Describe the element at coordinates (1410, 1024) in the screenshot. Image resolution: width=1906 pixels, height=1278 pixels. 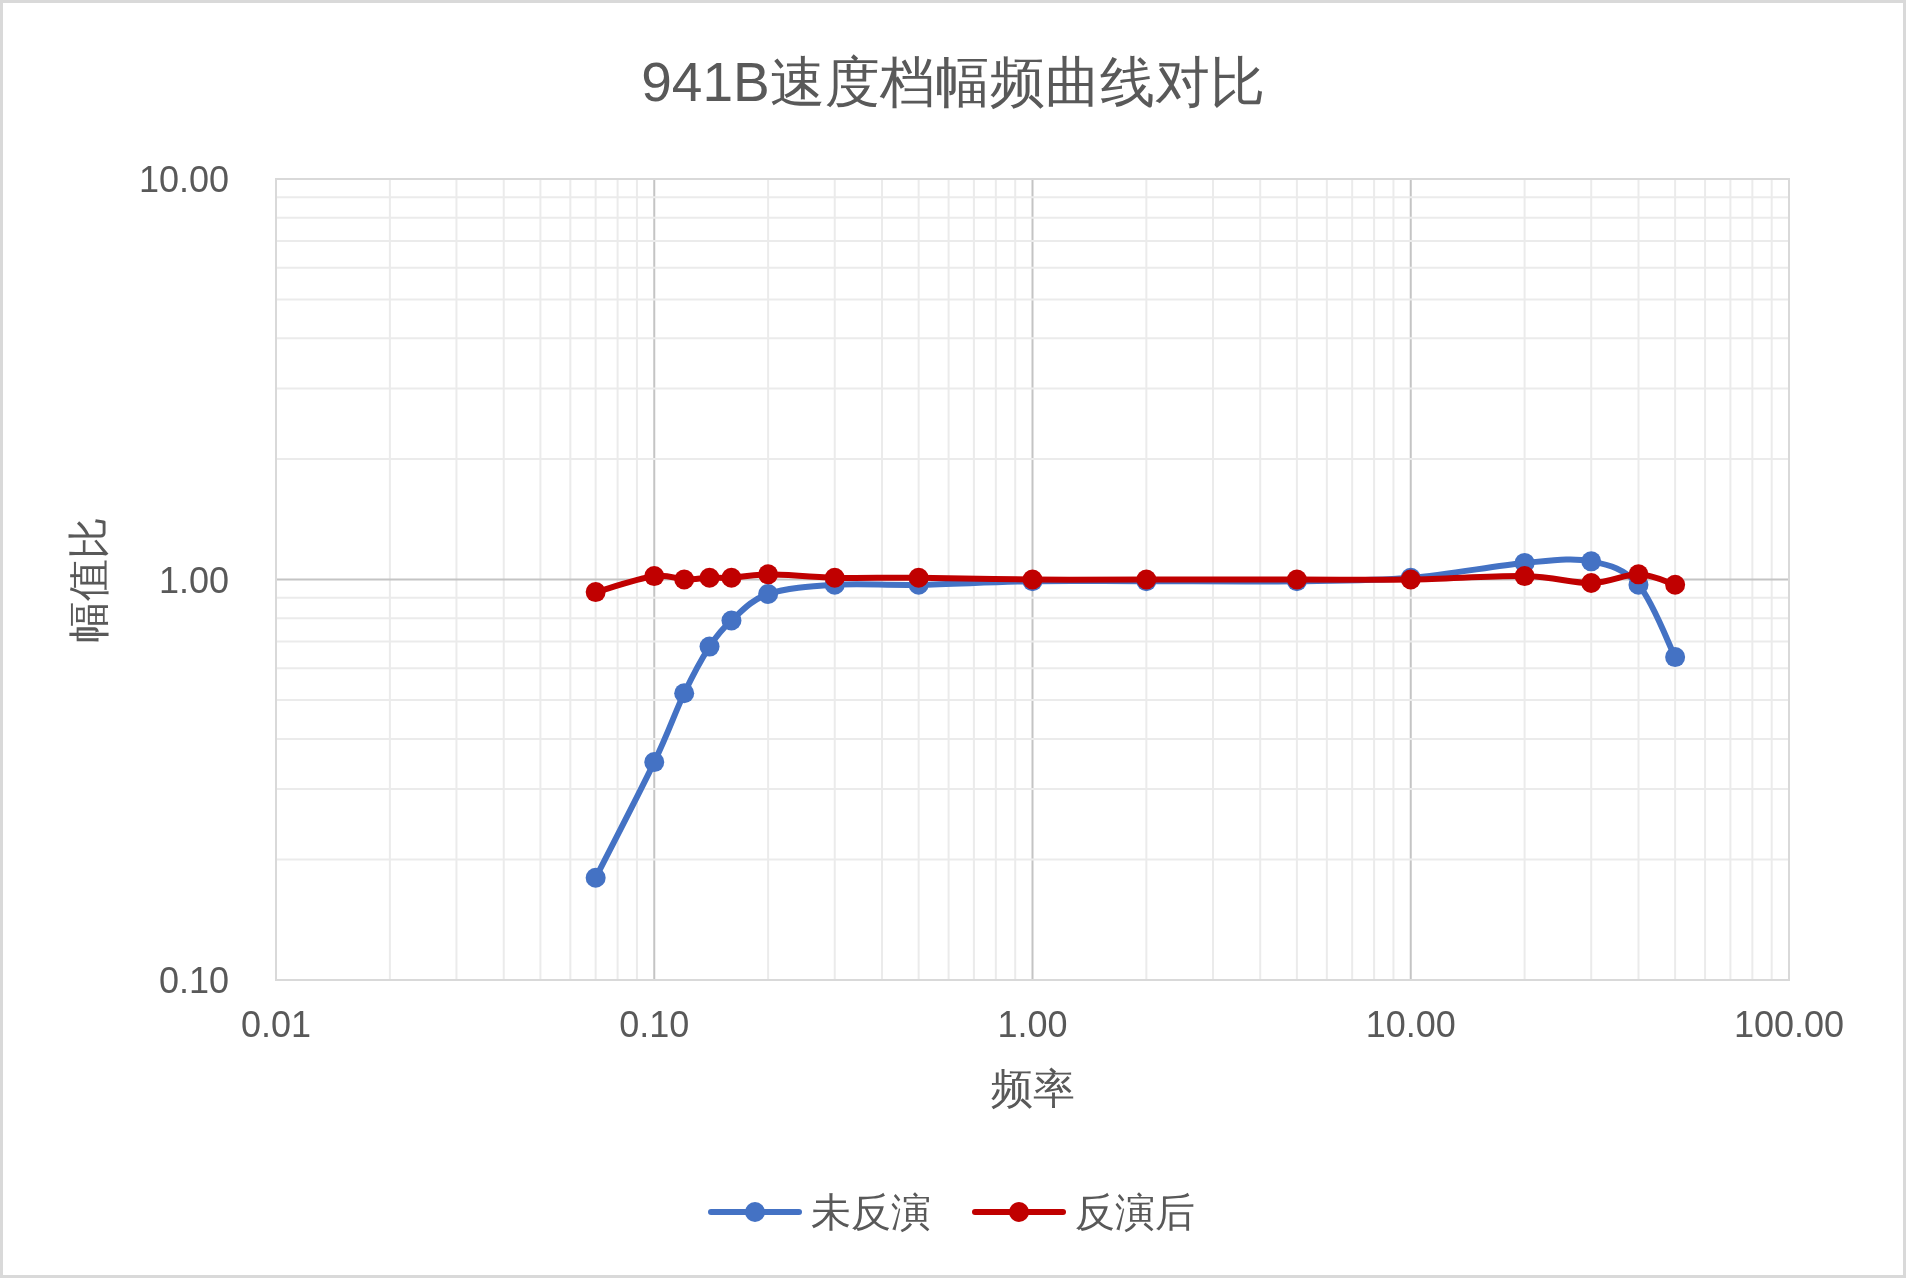
I see `x-tick-label: 10.00` at that location.